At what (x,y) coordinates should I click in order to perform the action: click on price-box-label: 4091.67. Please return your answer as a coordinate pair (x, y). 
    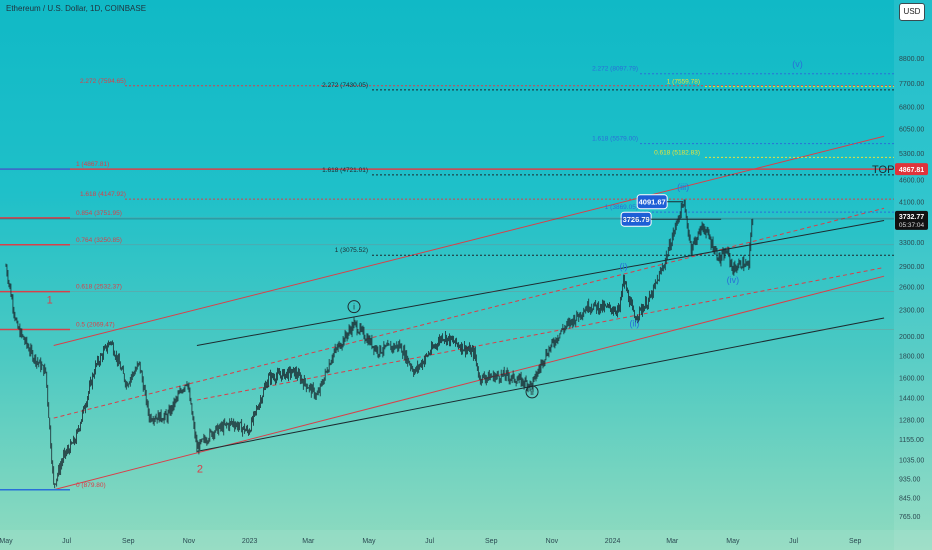
    Looking at the image, I should click on (652, 202).